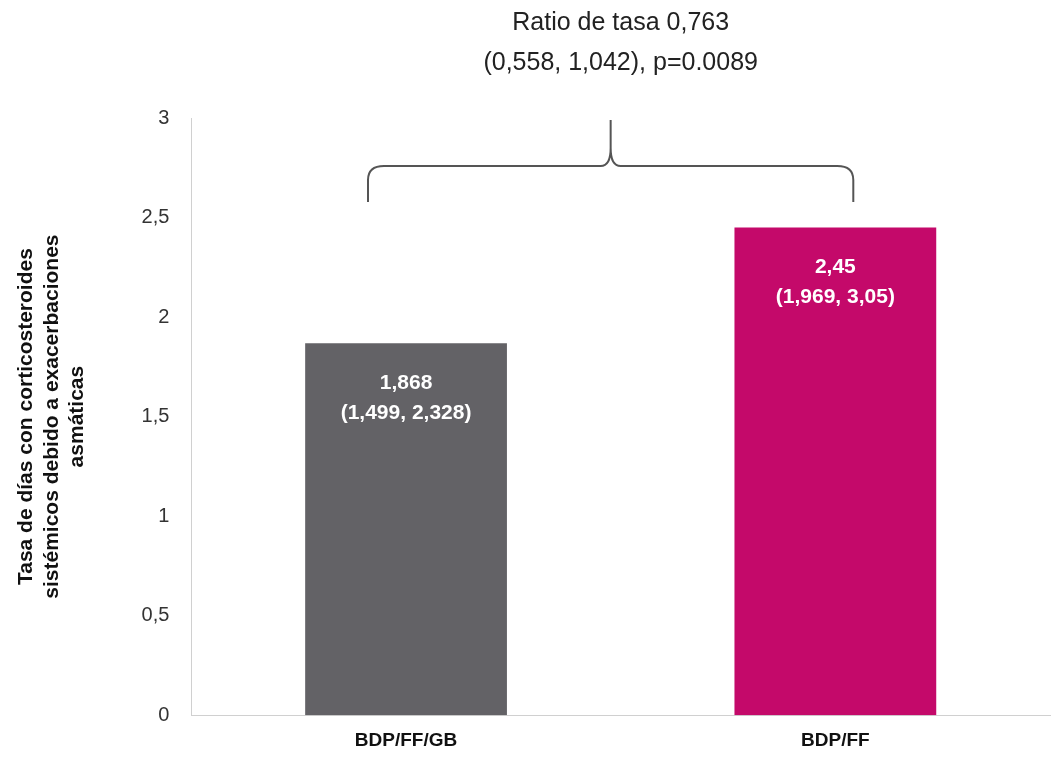 Image resolution: width=1058 pixels, height=774 pixels. What do you see at coordinates (155, 216) in the screenshot?
I see `y-tick-label: 2,5` at bounding box center [155, 216].